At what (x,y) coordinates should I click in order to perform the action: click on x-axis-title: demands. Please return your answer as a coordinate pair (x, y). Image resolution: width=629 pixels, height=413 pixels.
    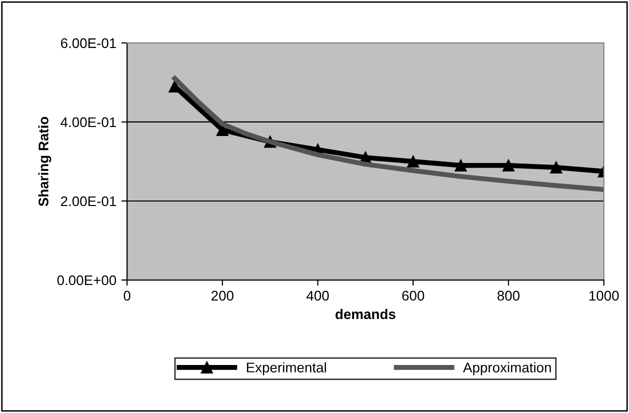
    Looking at the image, I should click on (366, 314).